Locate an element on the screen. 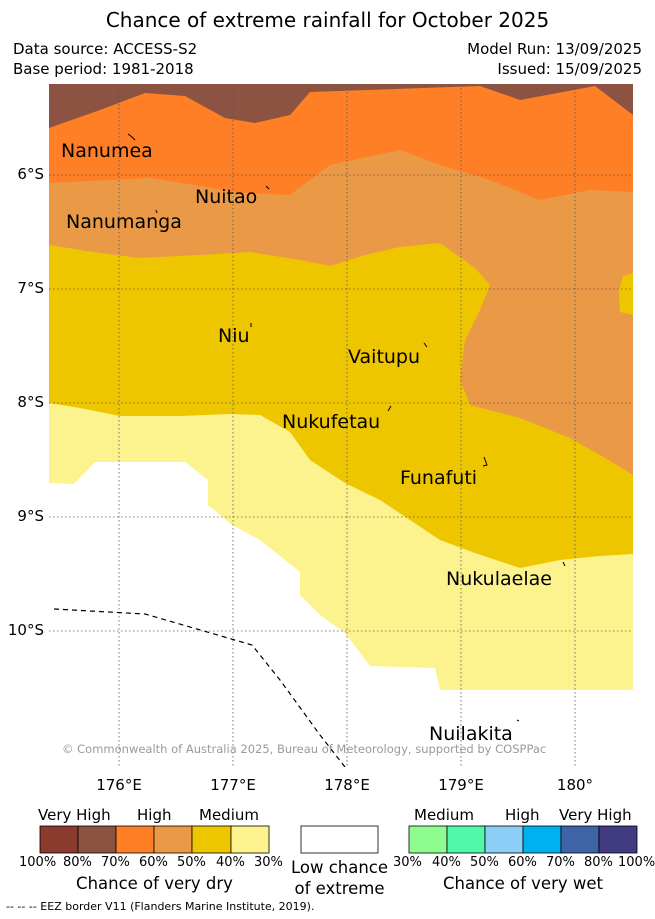 This screenshot has width=655, height=919. lat-label-6s: 6°S is located at coordinates (30, 174).